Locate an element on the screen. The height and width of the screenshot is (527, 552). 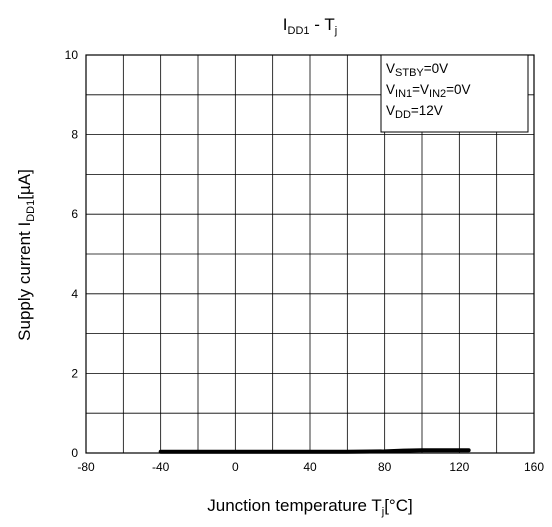
legend-frame is located at coordinates (454, 93).